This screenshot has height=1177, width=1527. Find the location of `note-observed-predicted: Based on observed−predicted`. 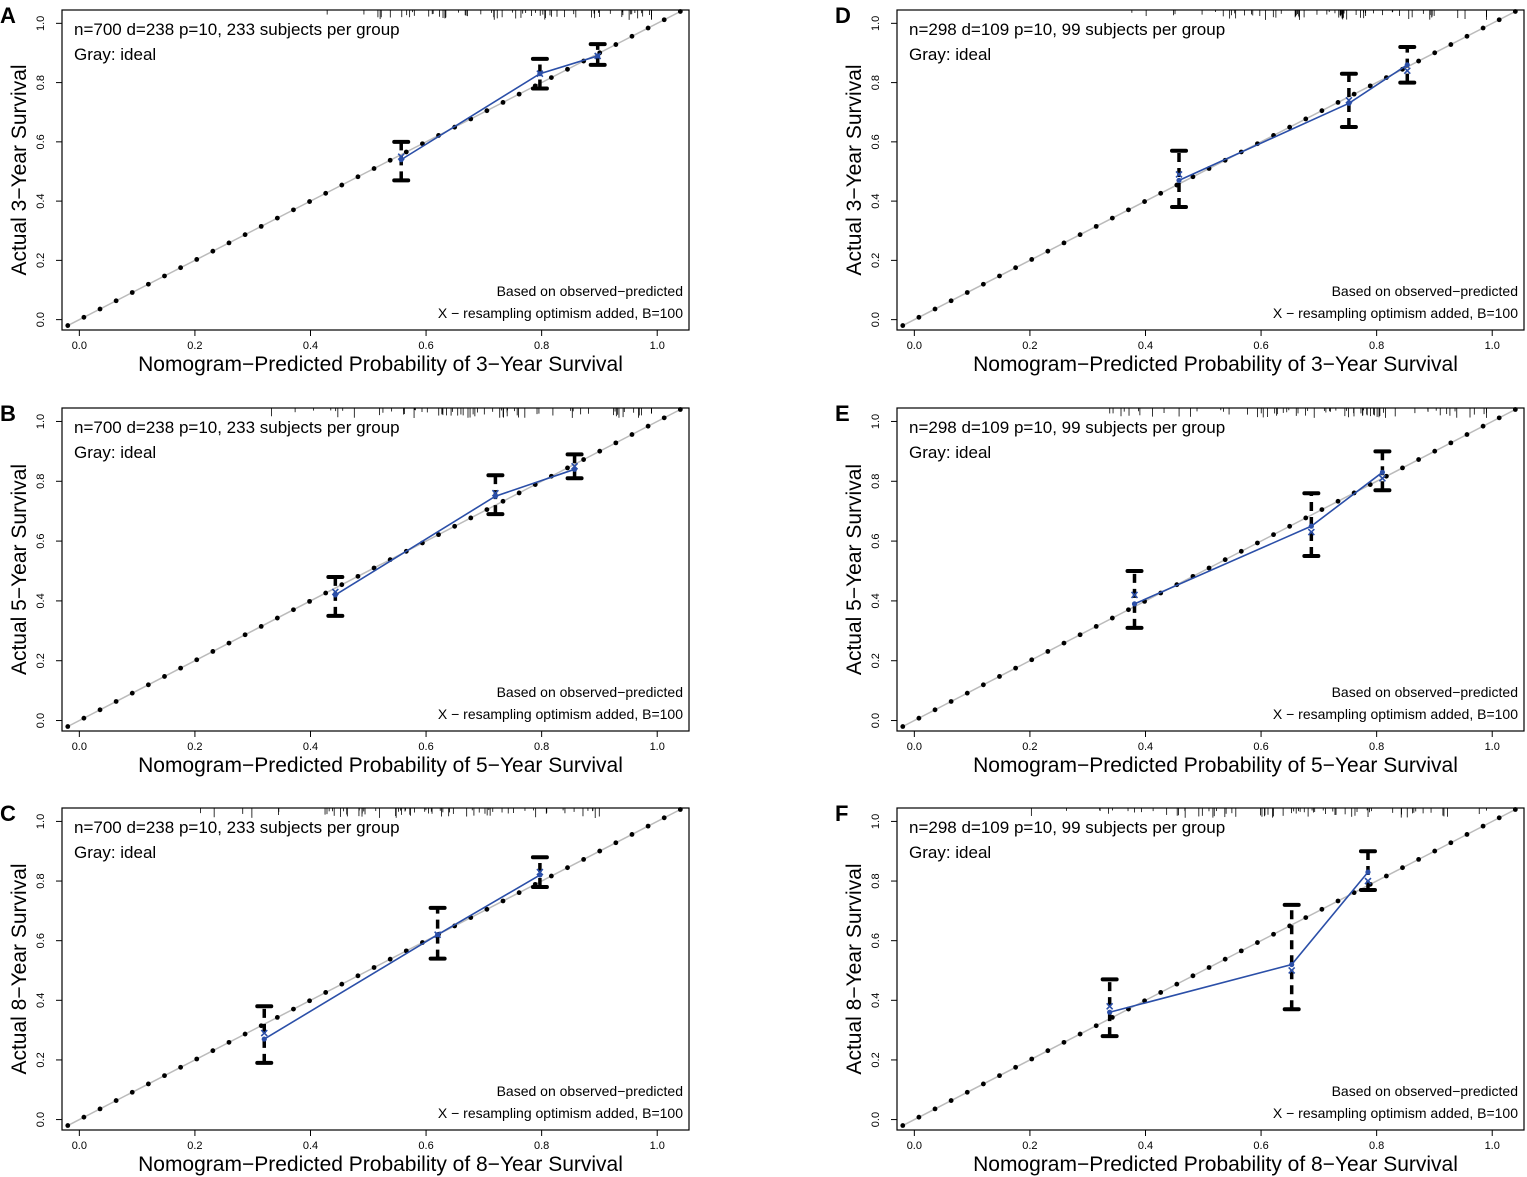

note-observed-predicted: Based on observed−predicted is located at coordinates (590, 1091).